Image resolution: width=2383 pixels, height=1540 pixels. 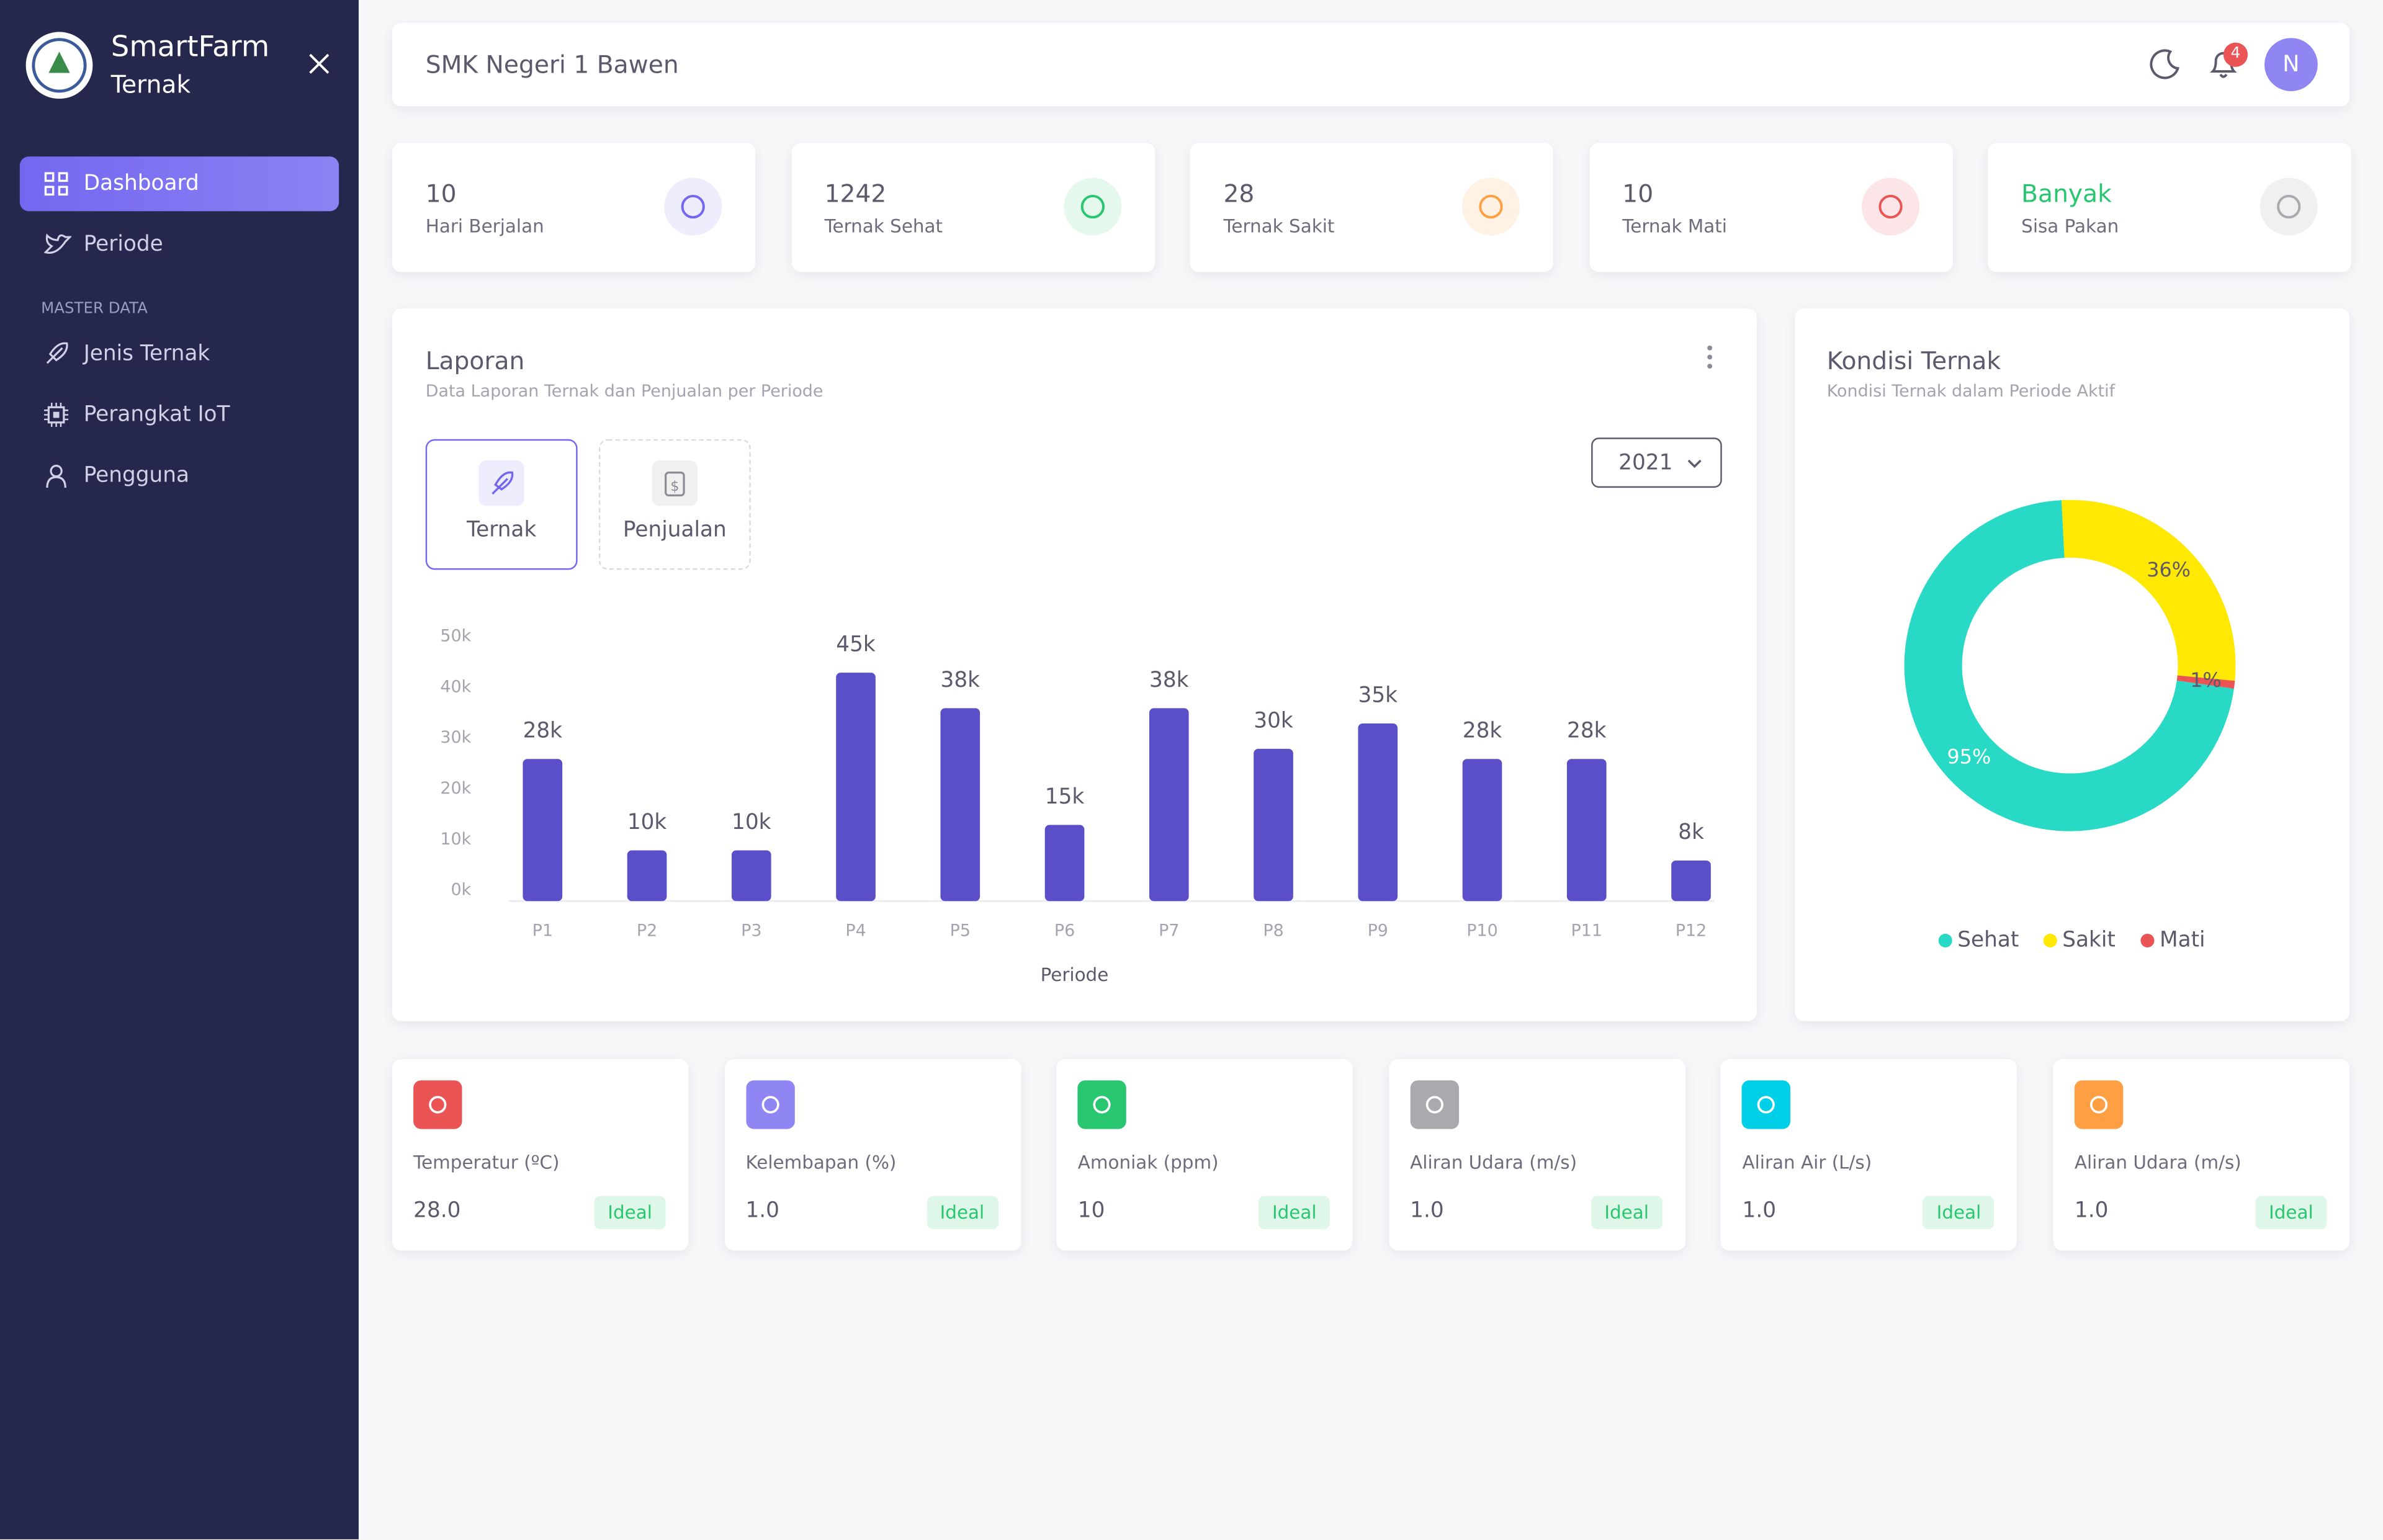 What do you see at coordinates (1674, 226) in the screenshot?
I see `stat-label: Ternak Mati` at bounding box center [1674, 226].